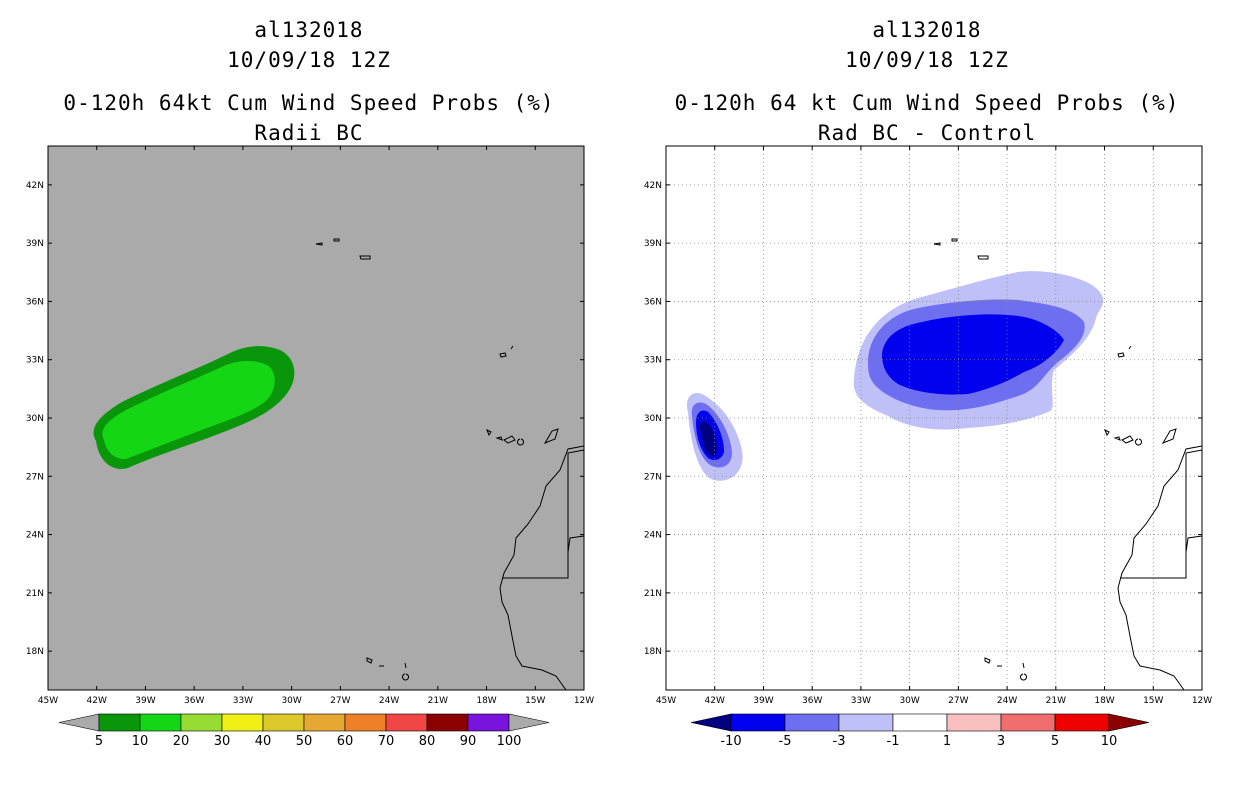 This screenshot has height=800, width=1236. What do you see at coordinates (345, 741) in the screenshot?
I see `colorbar-label: 60` at bounding box center [345, 741].